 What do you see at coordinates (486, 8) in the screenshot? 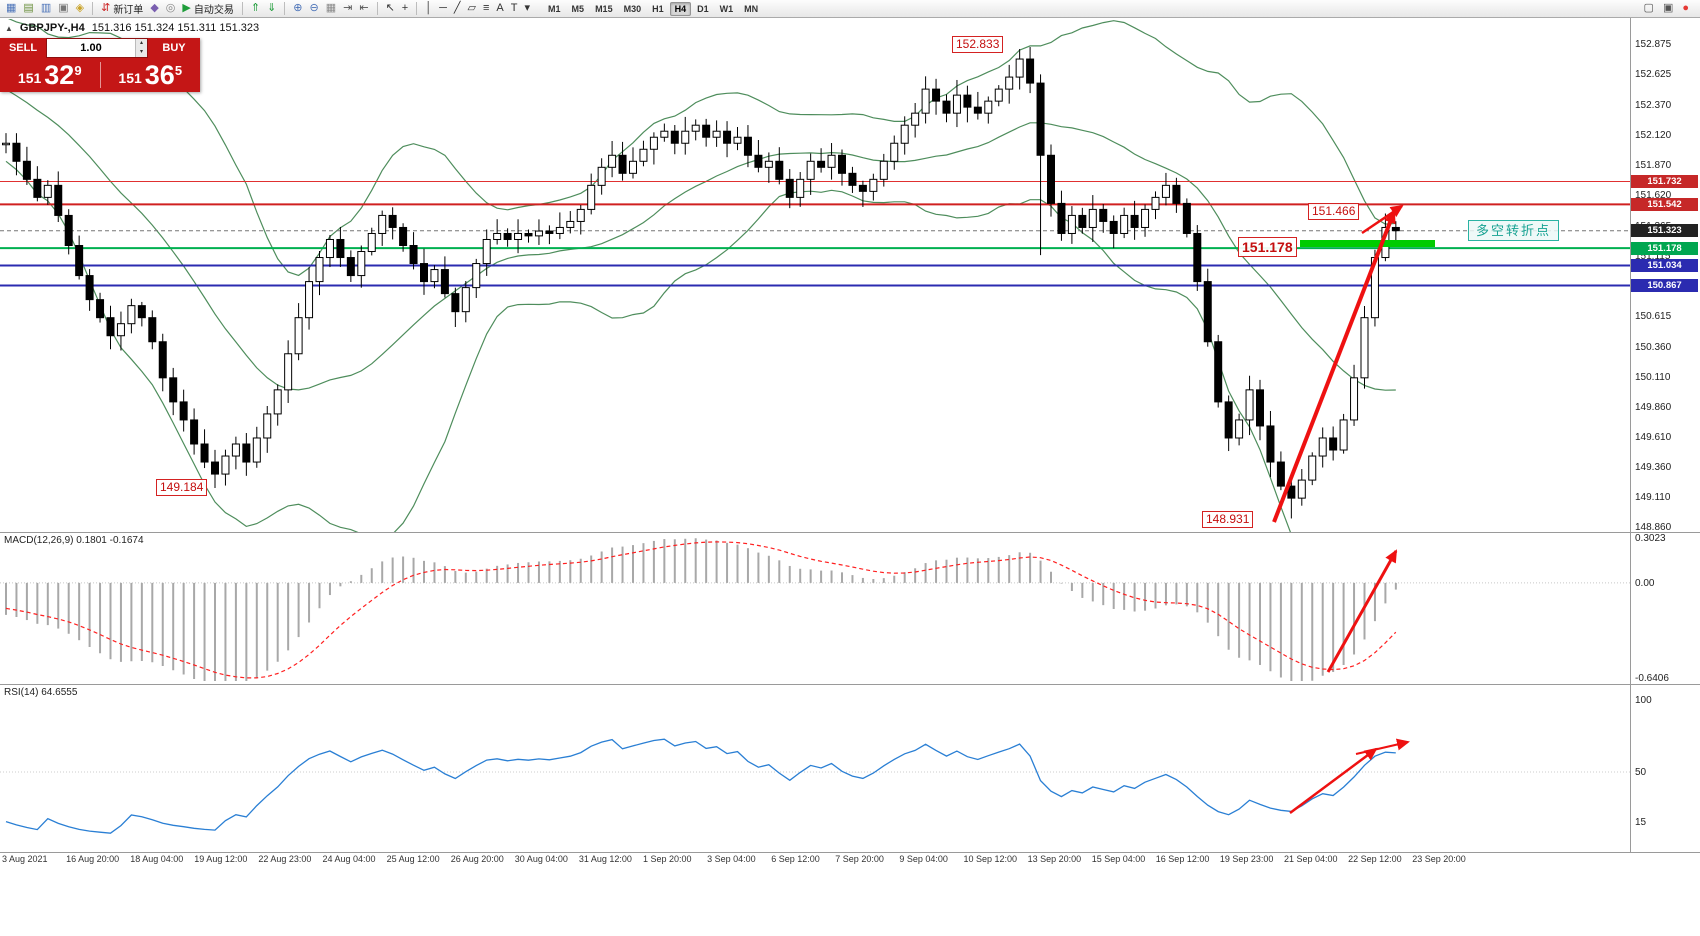
I see `fibonacci-icon: ≡` at bounding box center [486, 8].